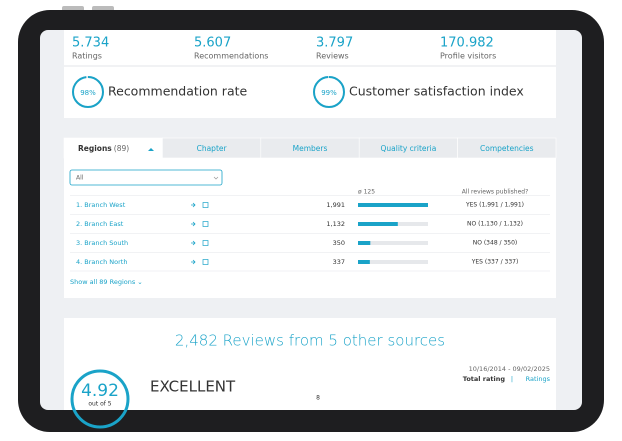 This screenshot has height=441, width=622. I want to click on column-header: All reviews published?, so click(495, 192).